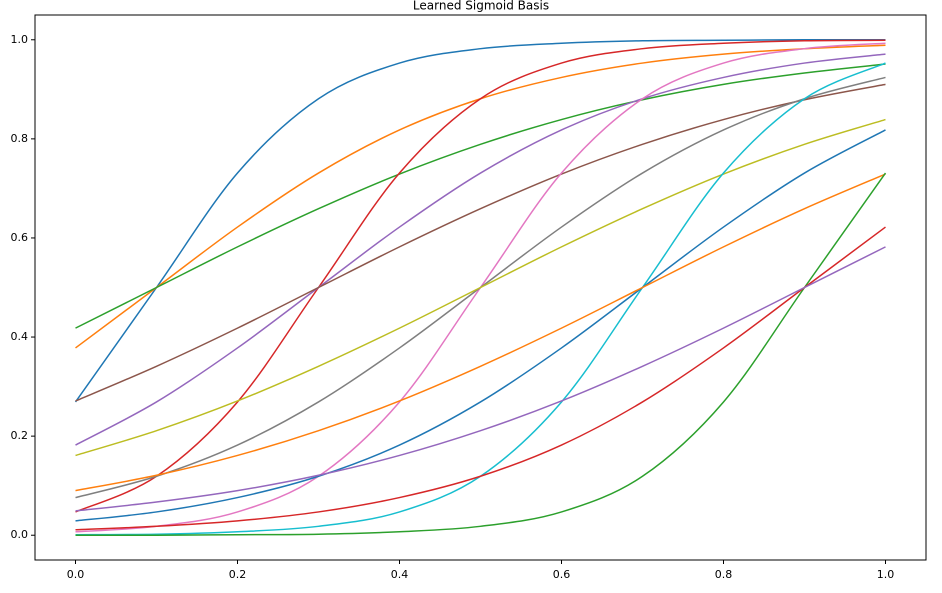 Image resolution: width=942 pixels, height=593 pixels. Describe the element at coordinates (400, 574) in the screenshot. I see `x-tick-label: 0.4` at that location.